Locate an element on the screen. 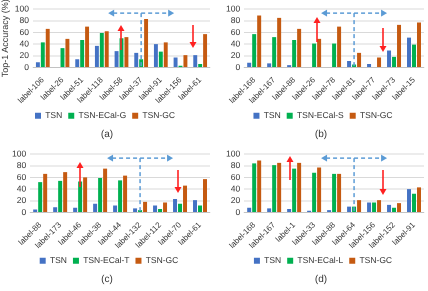 The image size is (428, 291). text: (b) is located at coordinates (321, 134).